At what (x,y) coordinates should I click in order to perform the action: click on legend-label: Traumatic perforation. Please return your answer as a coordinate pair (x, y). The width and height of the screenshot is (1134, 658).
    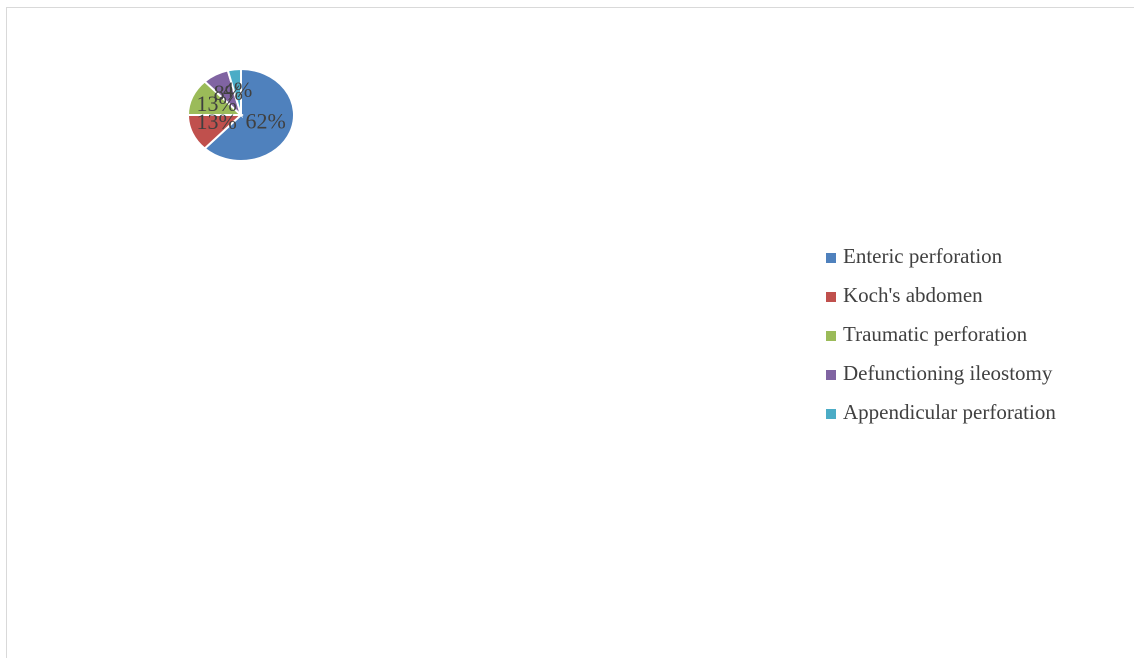
    Looking at the image, I should click on (935, 334).